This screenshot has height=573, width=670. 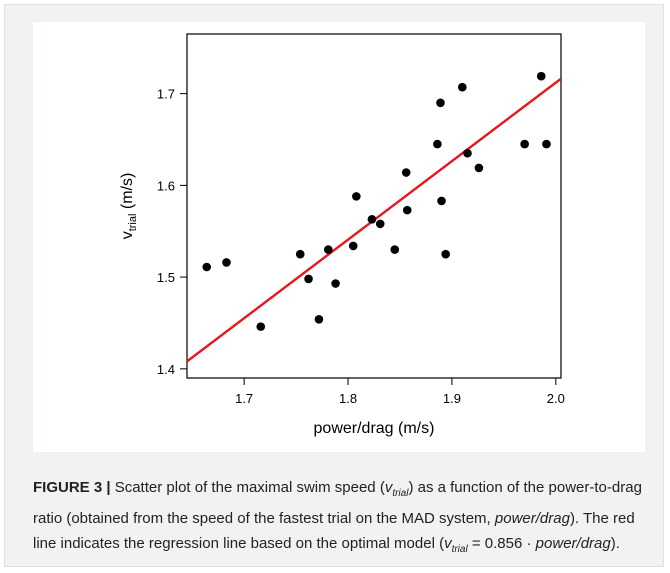 What do you see at coordinates (448, 543) in the screenshot?
I see `caption-var-v-2: v` at bounding box center [448, 543].